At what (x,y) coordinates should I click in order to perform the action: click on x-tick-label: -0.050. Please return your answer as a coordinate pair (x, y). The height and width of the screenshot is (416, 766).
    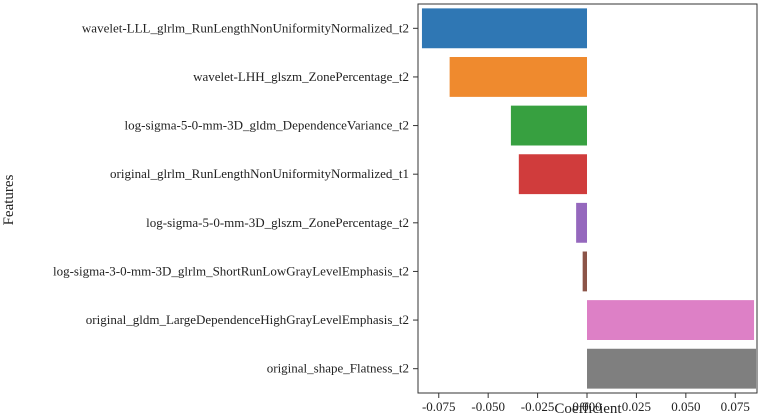
    Looking at the image, I should click on (488, 406).